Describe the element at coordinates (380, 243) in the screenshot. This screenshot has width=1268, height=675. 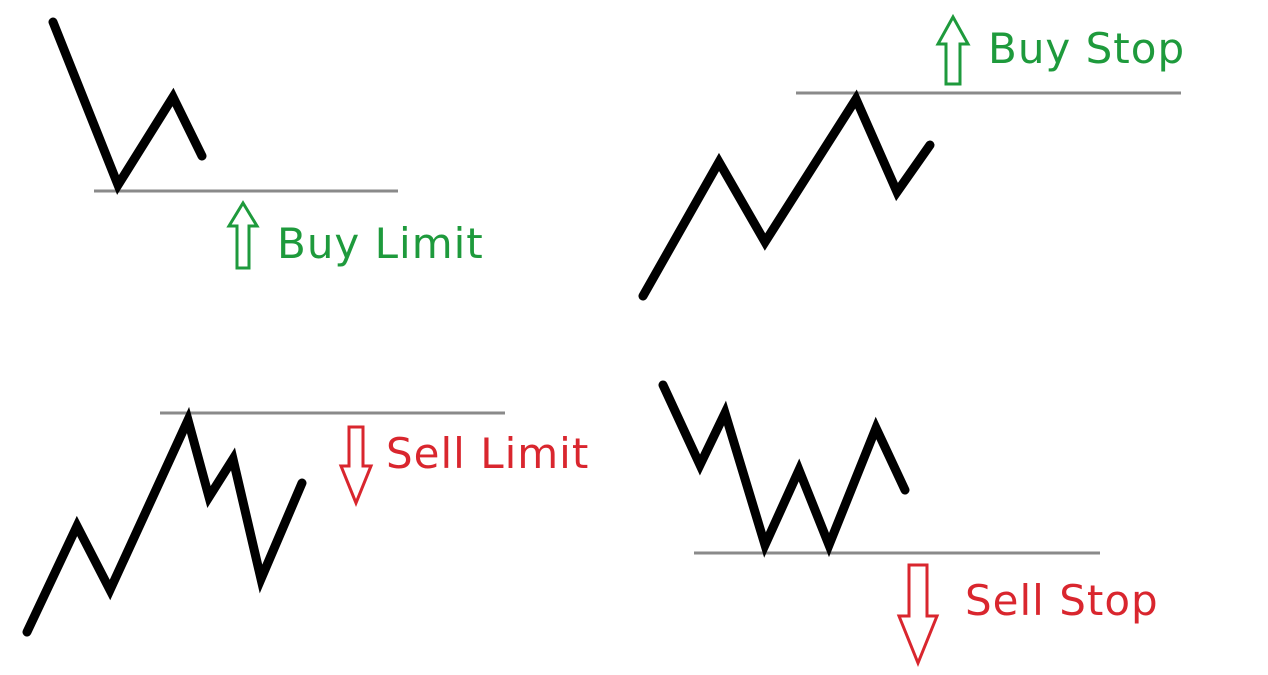
I see `buy-limit-label: Buy Limit` at that location.